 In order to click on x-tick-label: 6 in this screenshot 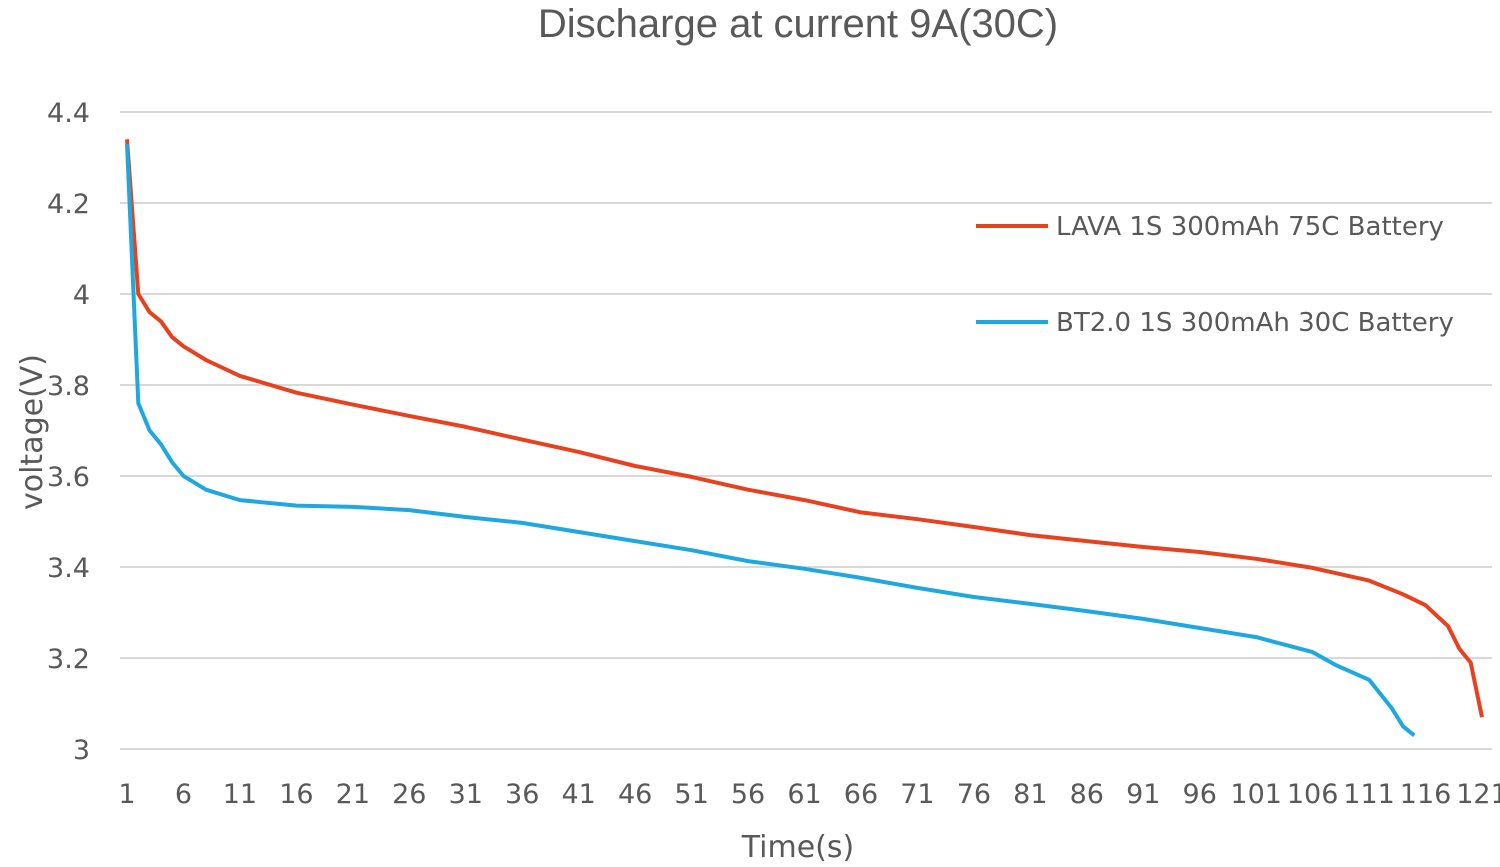, I will do `click(183, 794)`.